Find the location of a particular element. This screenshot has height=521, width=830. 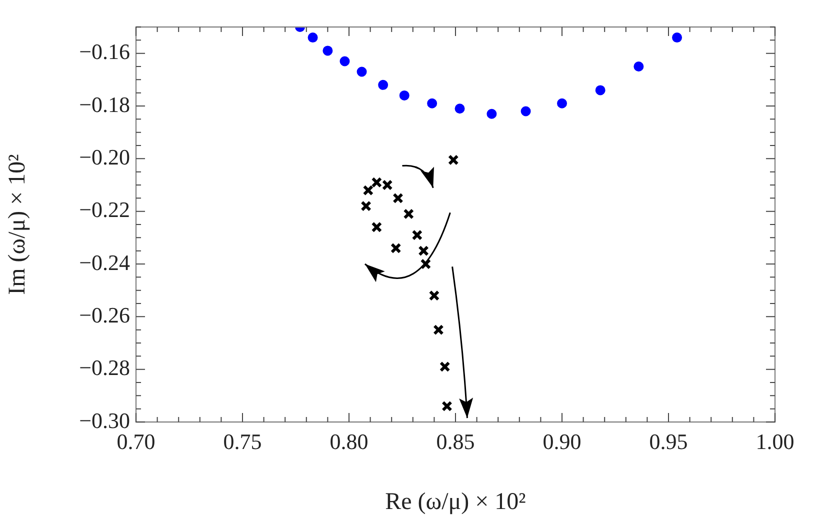

x-axis-title: Re (ω/μ) × 10² is located at coordinates (455, 501).